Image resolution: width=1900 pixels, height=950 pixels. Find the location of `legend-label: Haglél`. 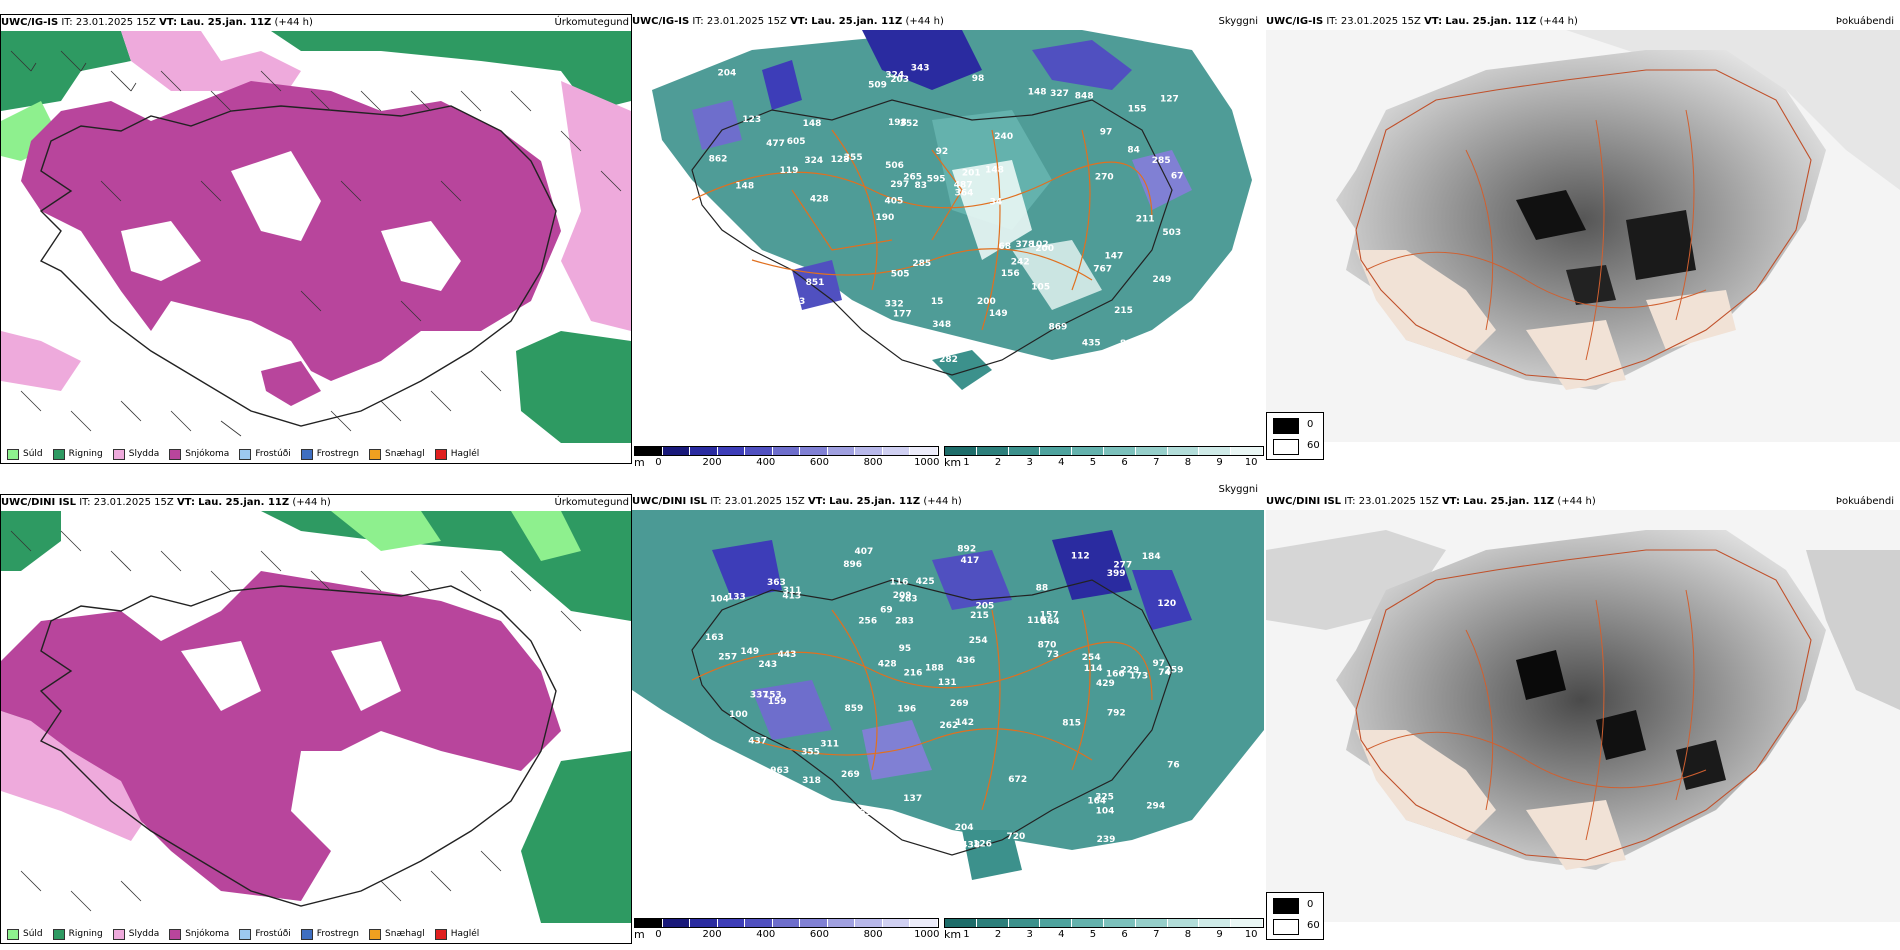

legend-label: Haglél is located at coordinates (465, 454).